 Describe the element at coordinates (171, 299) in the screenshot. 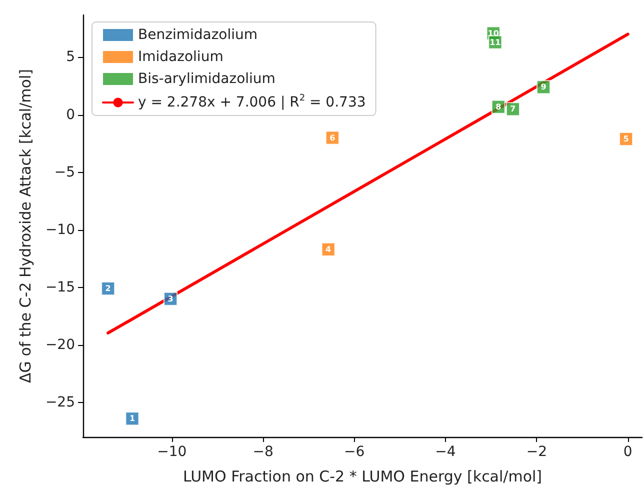

I see `annotation: 3` at that location.